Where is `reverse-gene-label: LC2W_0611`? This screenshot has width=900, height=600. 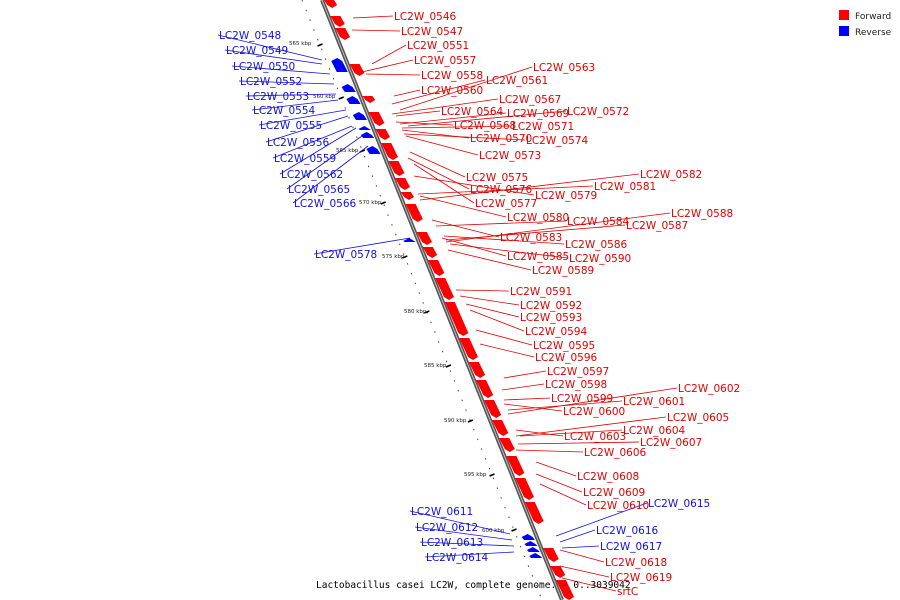 reverse-gene-label: LC2W_0611 is located at coordinates (442, 512).